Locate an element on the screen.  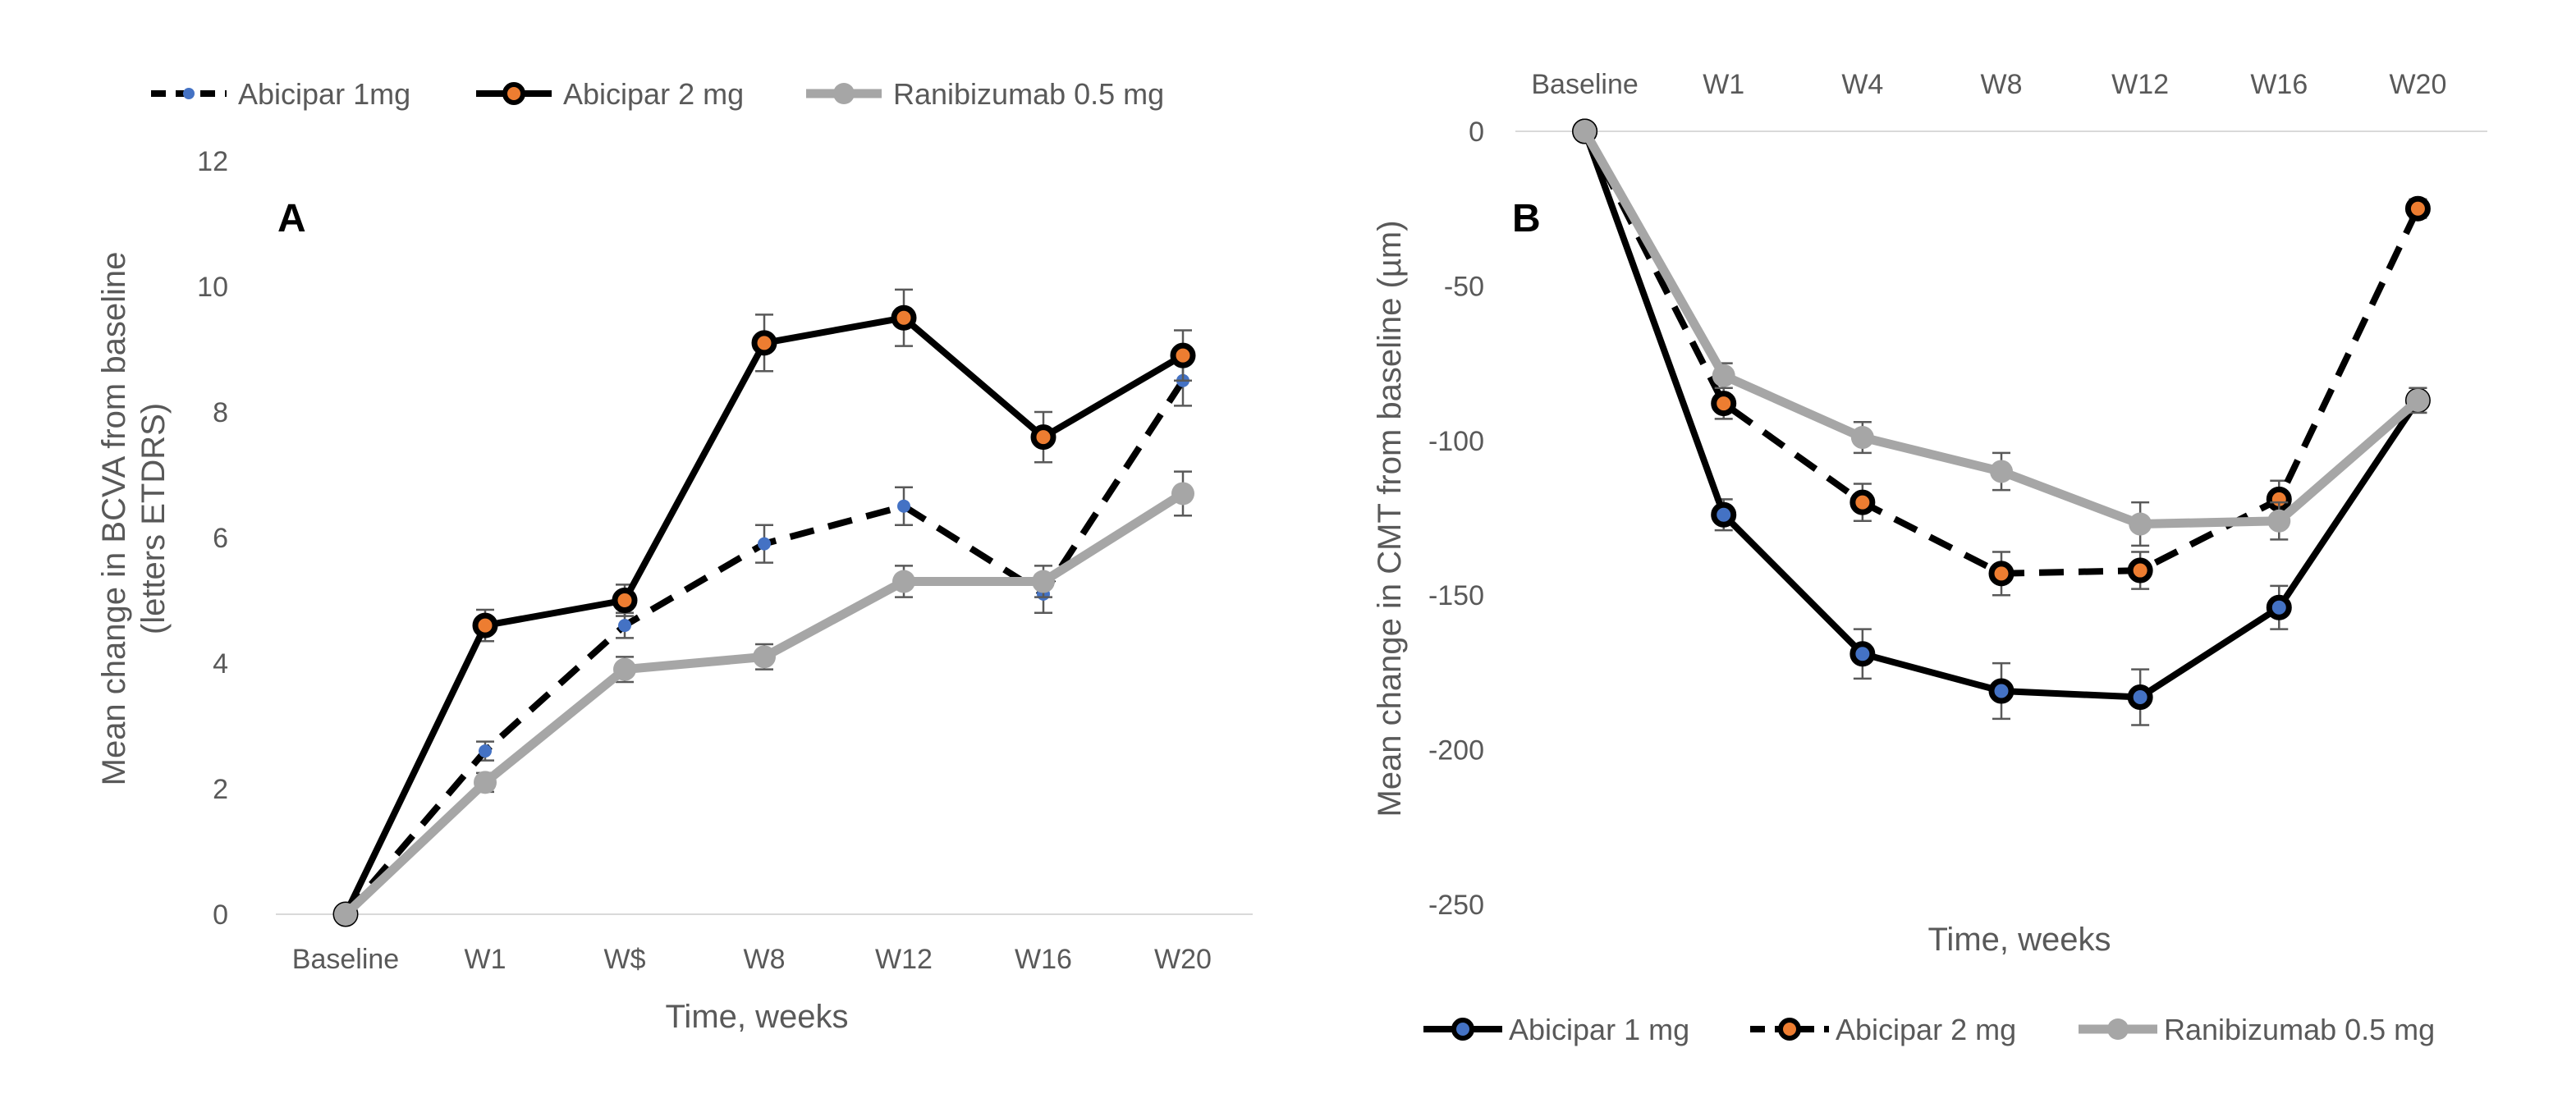
legend-label: Abicipar 1mg is located at coordinates (324, 94).